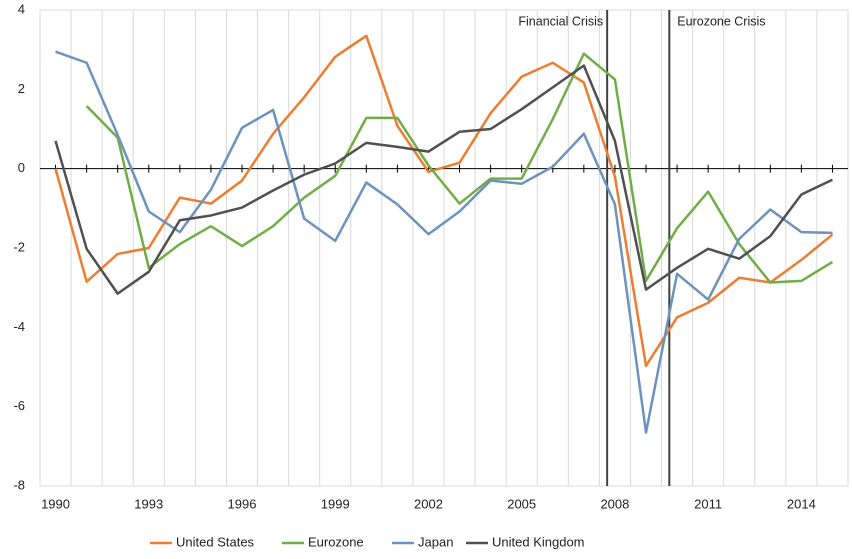 The image size is (852, 559). What do you see at coordinates (19, 484) in the screenshot?
I see `y-tick-label: -8` at bounding box center [19, 484].